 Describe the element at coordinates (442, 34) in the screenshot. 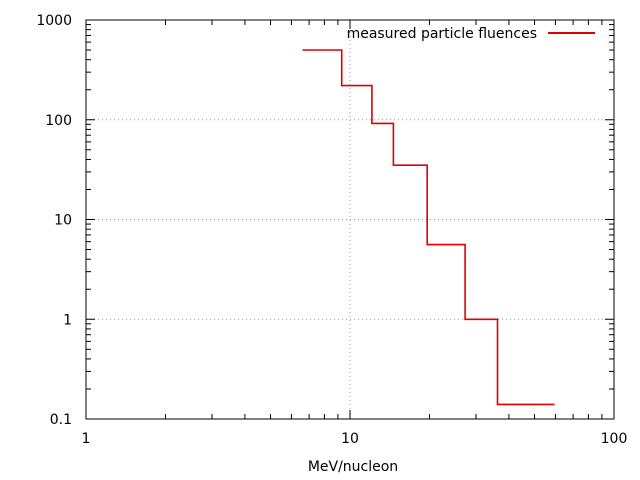

I see `legend-label: measured particle fluences` at that location.